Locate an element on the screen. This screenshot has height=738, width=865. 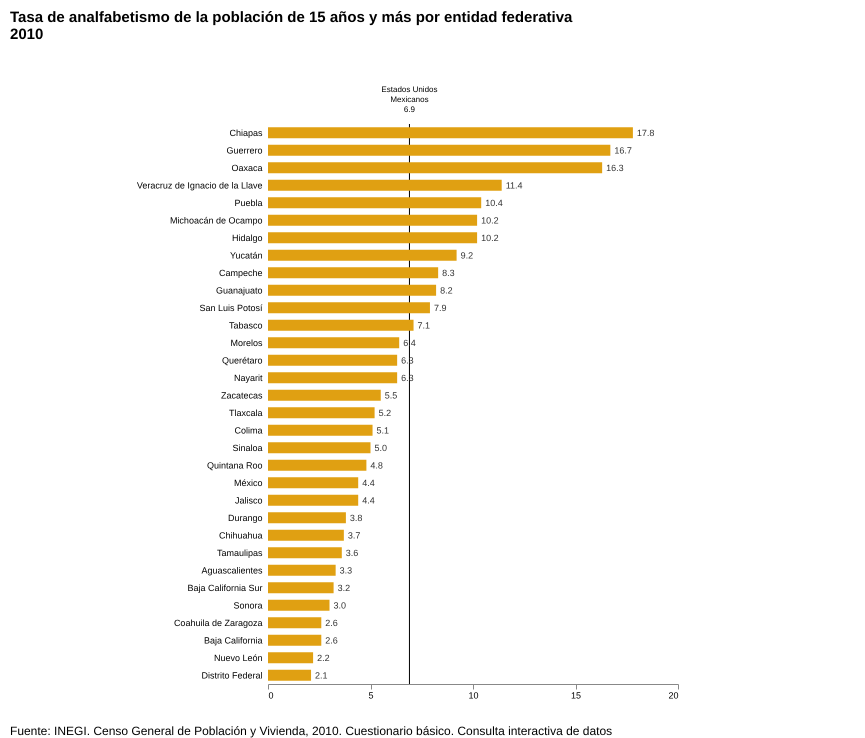
y-tick-label: Chihuahua is located at coordinates (240, 535).